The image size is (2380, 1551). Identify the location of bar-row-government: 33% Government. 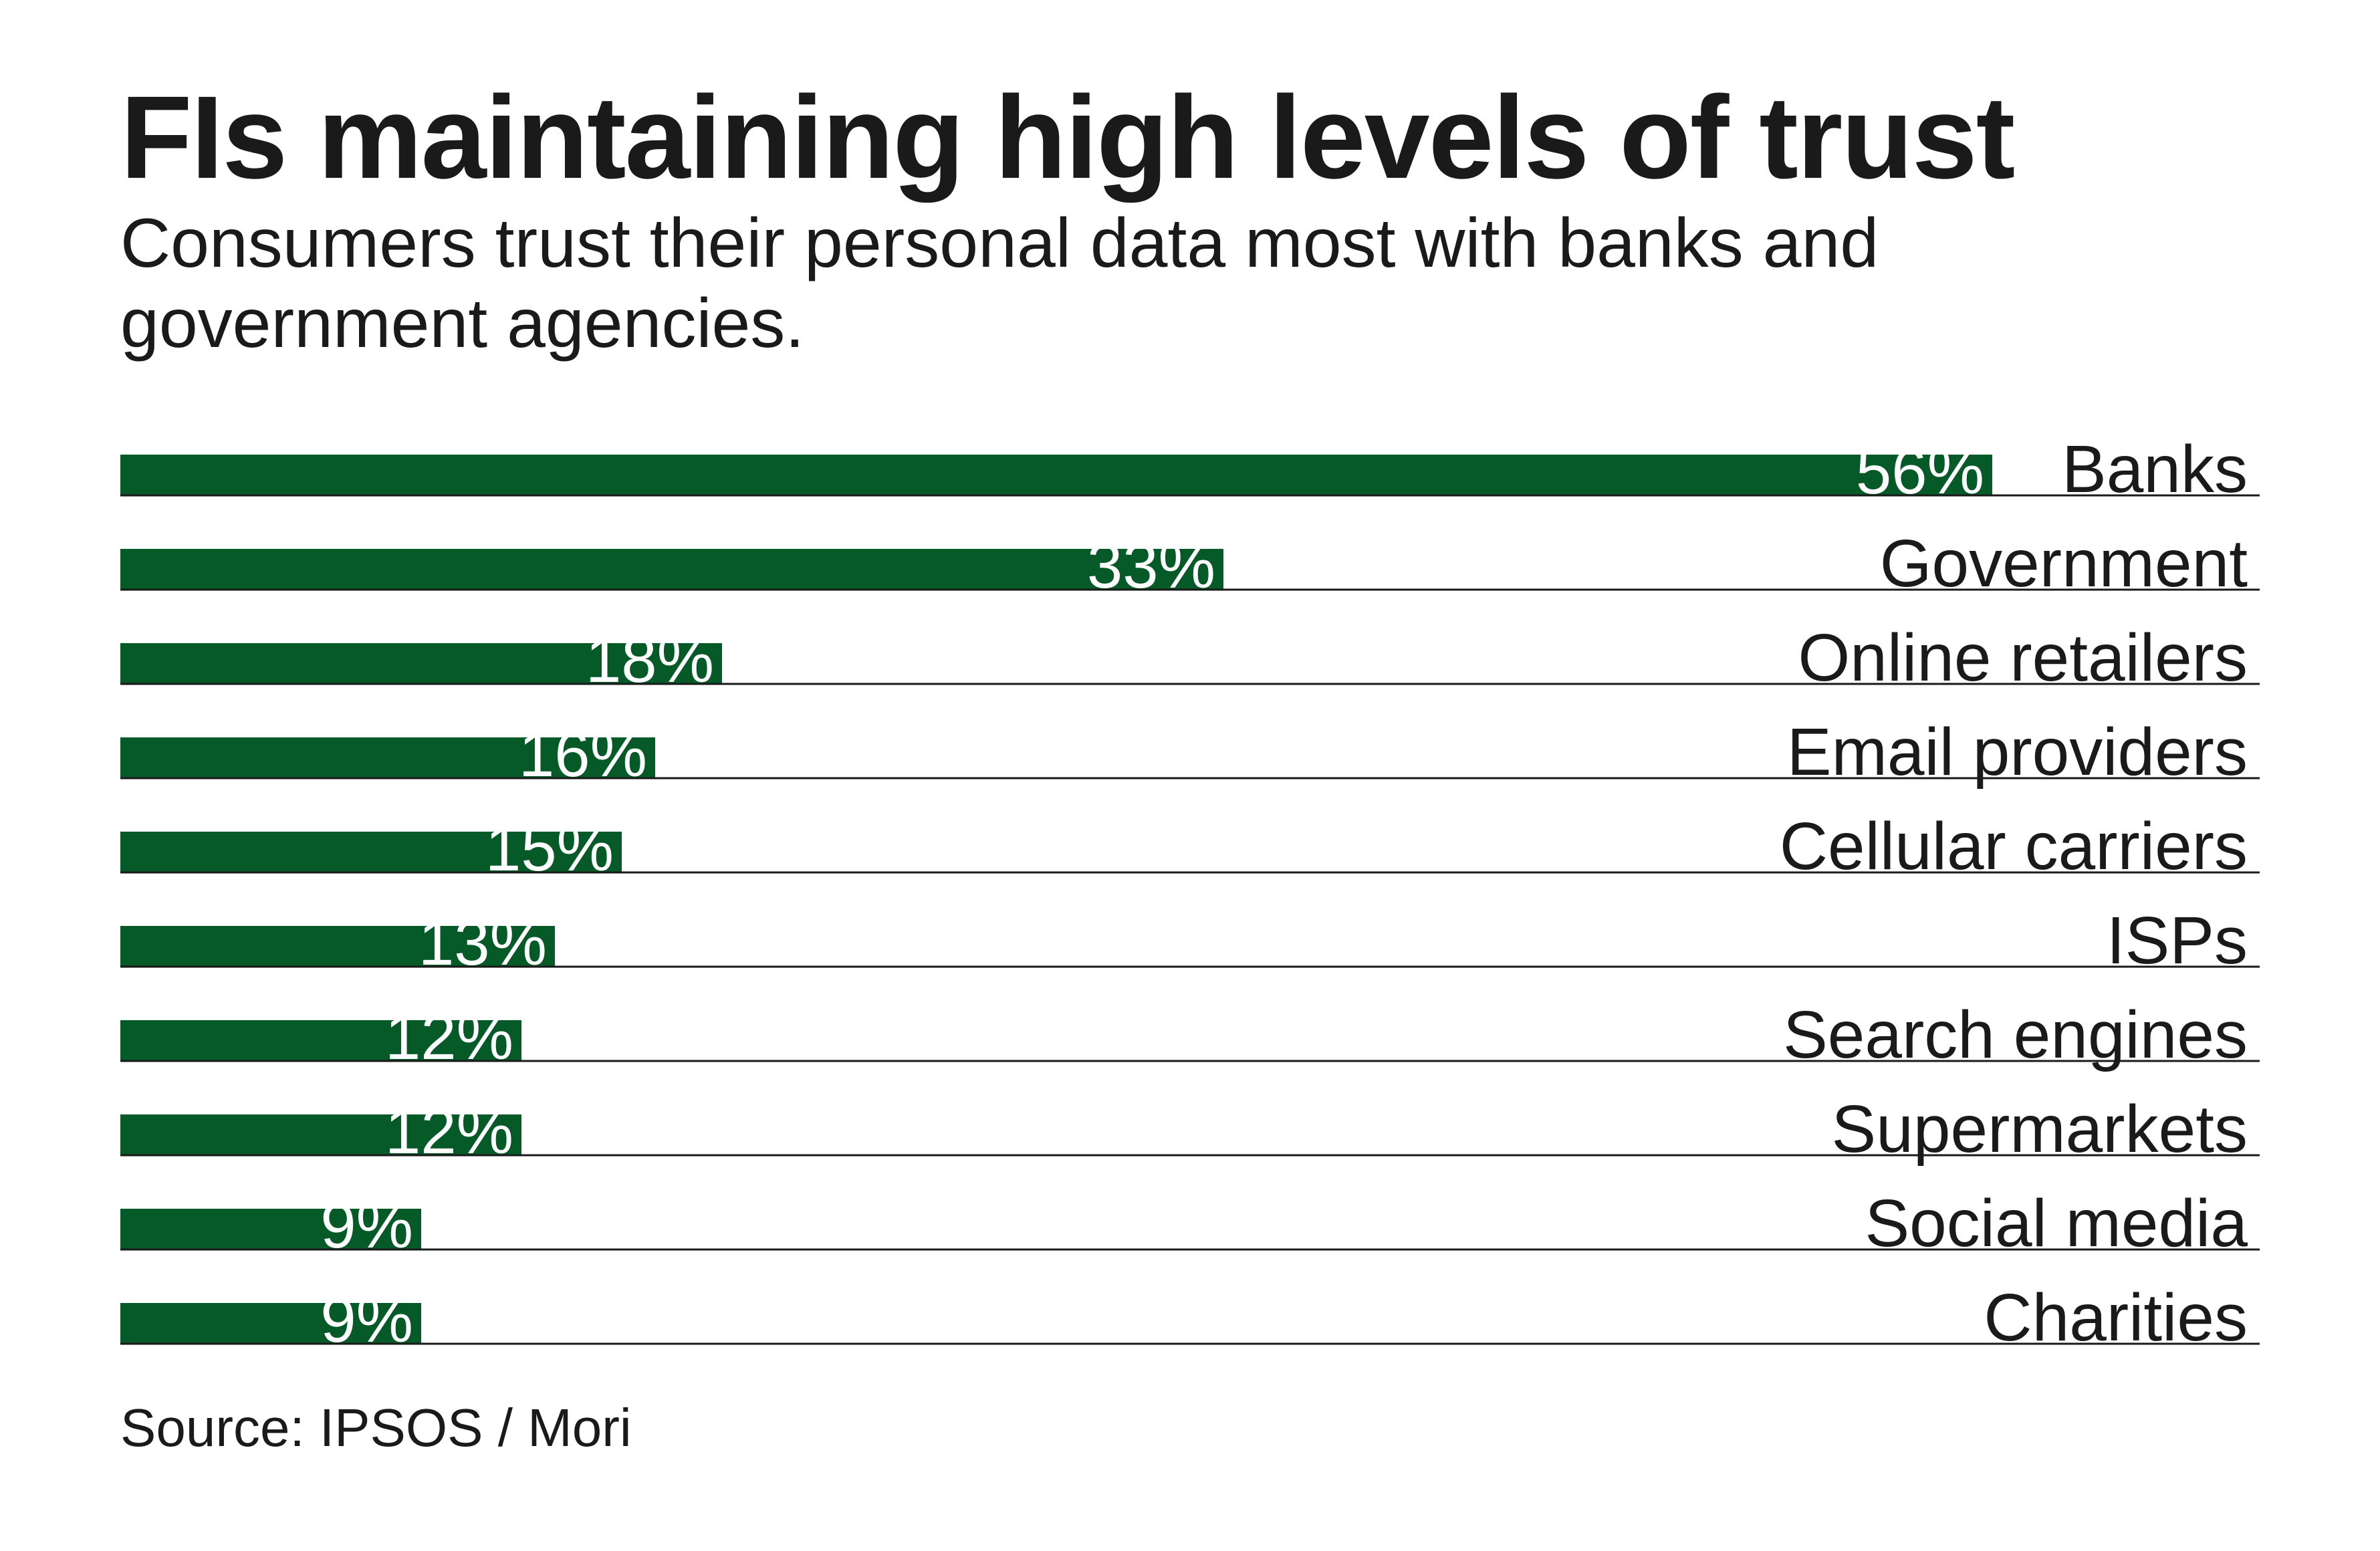
(1190, 564).